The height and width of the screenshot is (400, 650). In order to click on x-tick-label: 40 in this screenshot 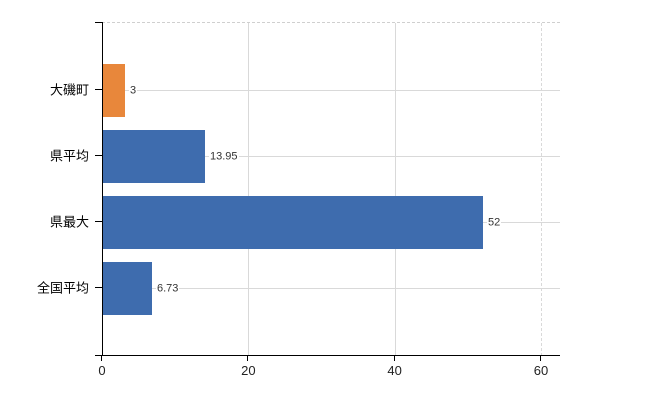, I will do `click(394, 370)`.